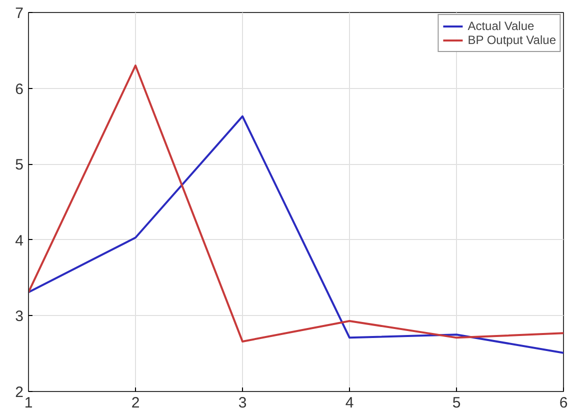 The height and width of the screenshot is (419, 573). Describe the element at coordinates (28, 403) in the screenshot. I see `x-tick-label: 1` at that location.